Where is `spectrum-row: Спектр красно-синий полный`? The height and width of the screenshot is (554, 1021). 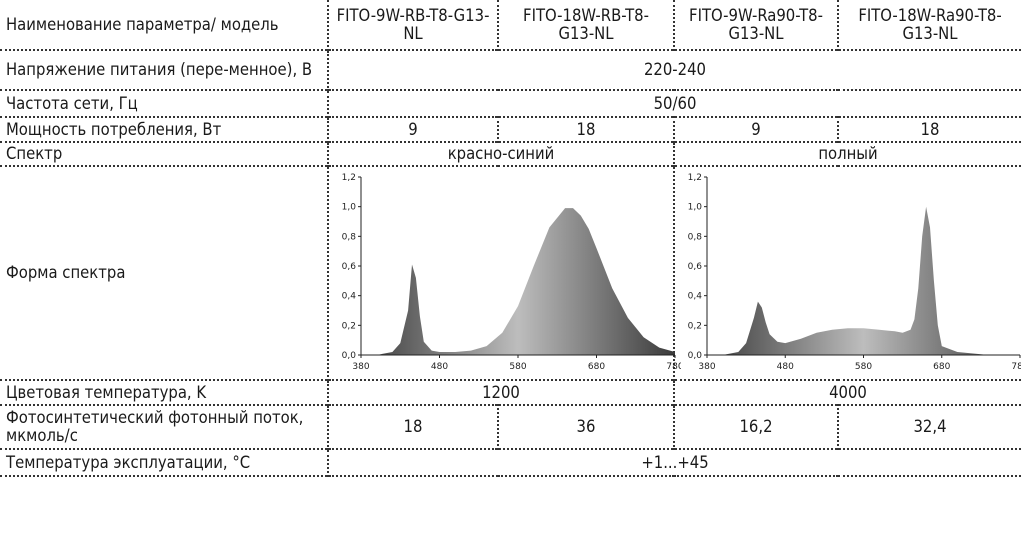 spectrum-row: Спектр красно-синий полный is located at coordinates (510, 154).